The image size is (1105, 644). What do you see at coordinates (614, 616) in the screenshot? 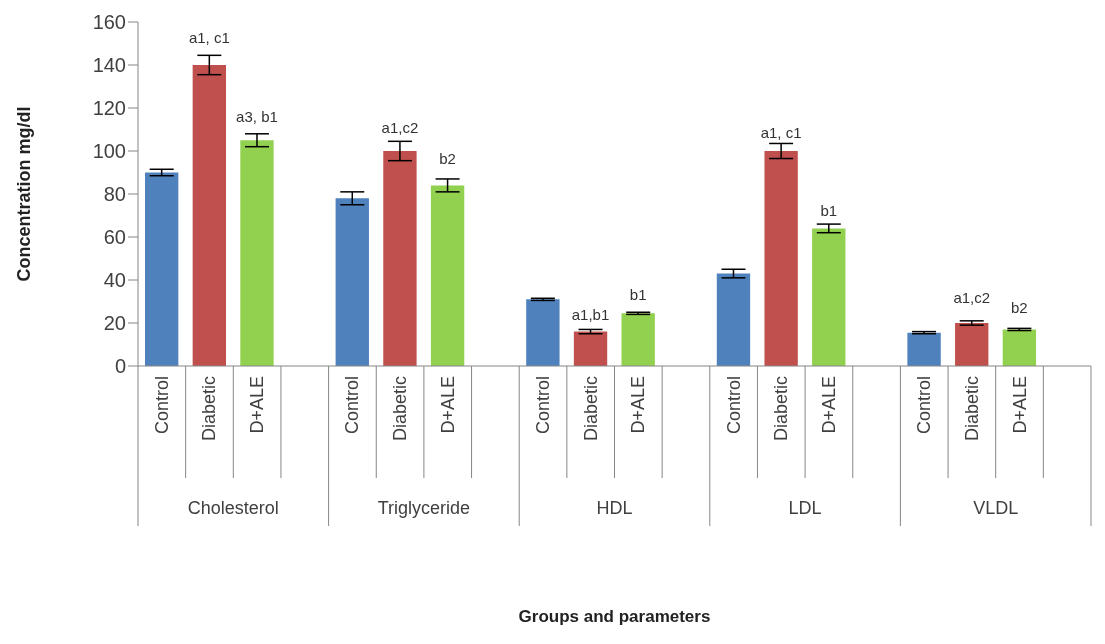
I see `text: Groups and parameters` at bounding box center [614, 616].